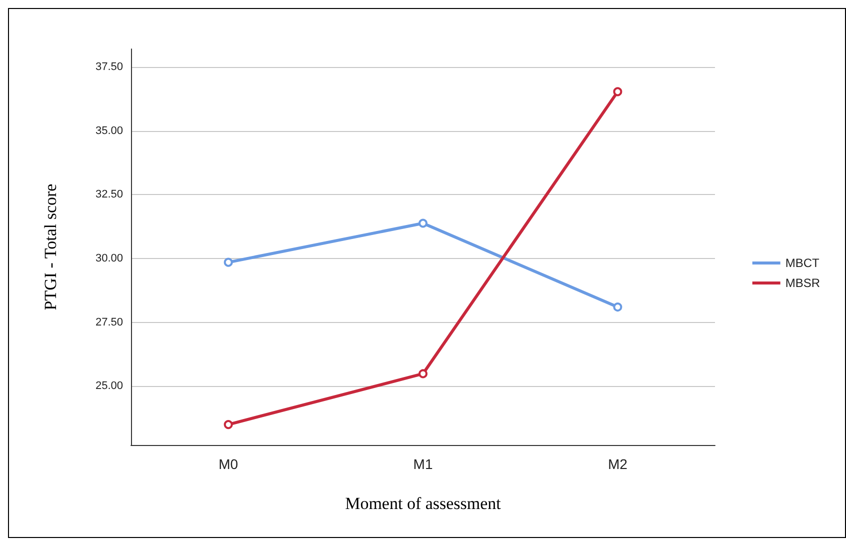  Describe the element at coordinates (618, 464) in the screenshot. I see `x-tick-label: M2` at that location.